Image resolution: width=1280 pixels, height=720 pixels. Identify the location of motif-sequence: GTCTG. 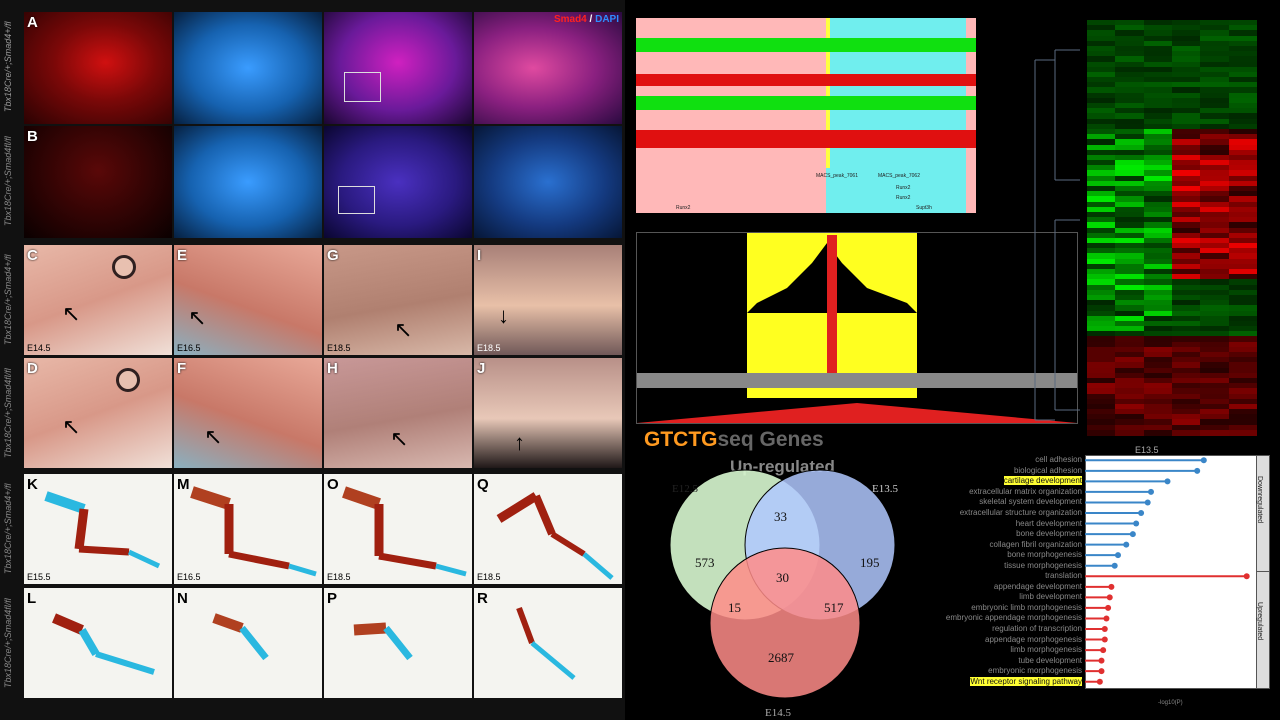
(681, 439).